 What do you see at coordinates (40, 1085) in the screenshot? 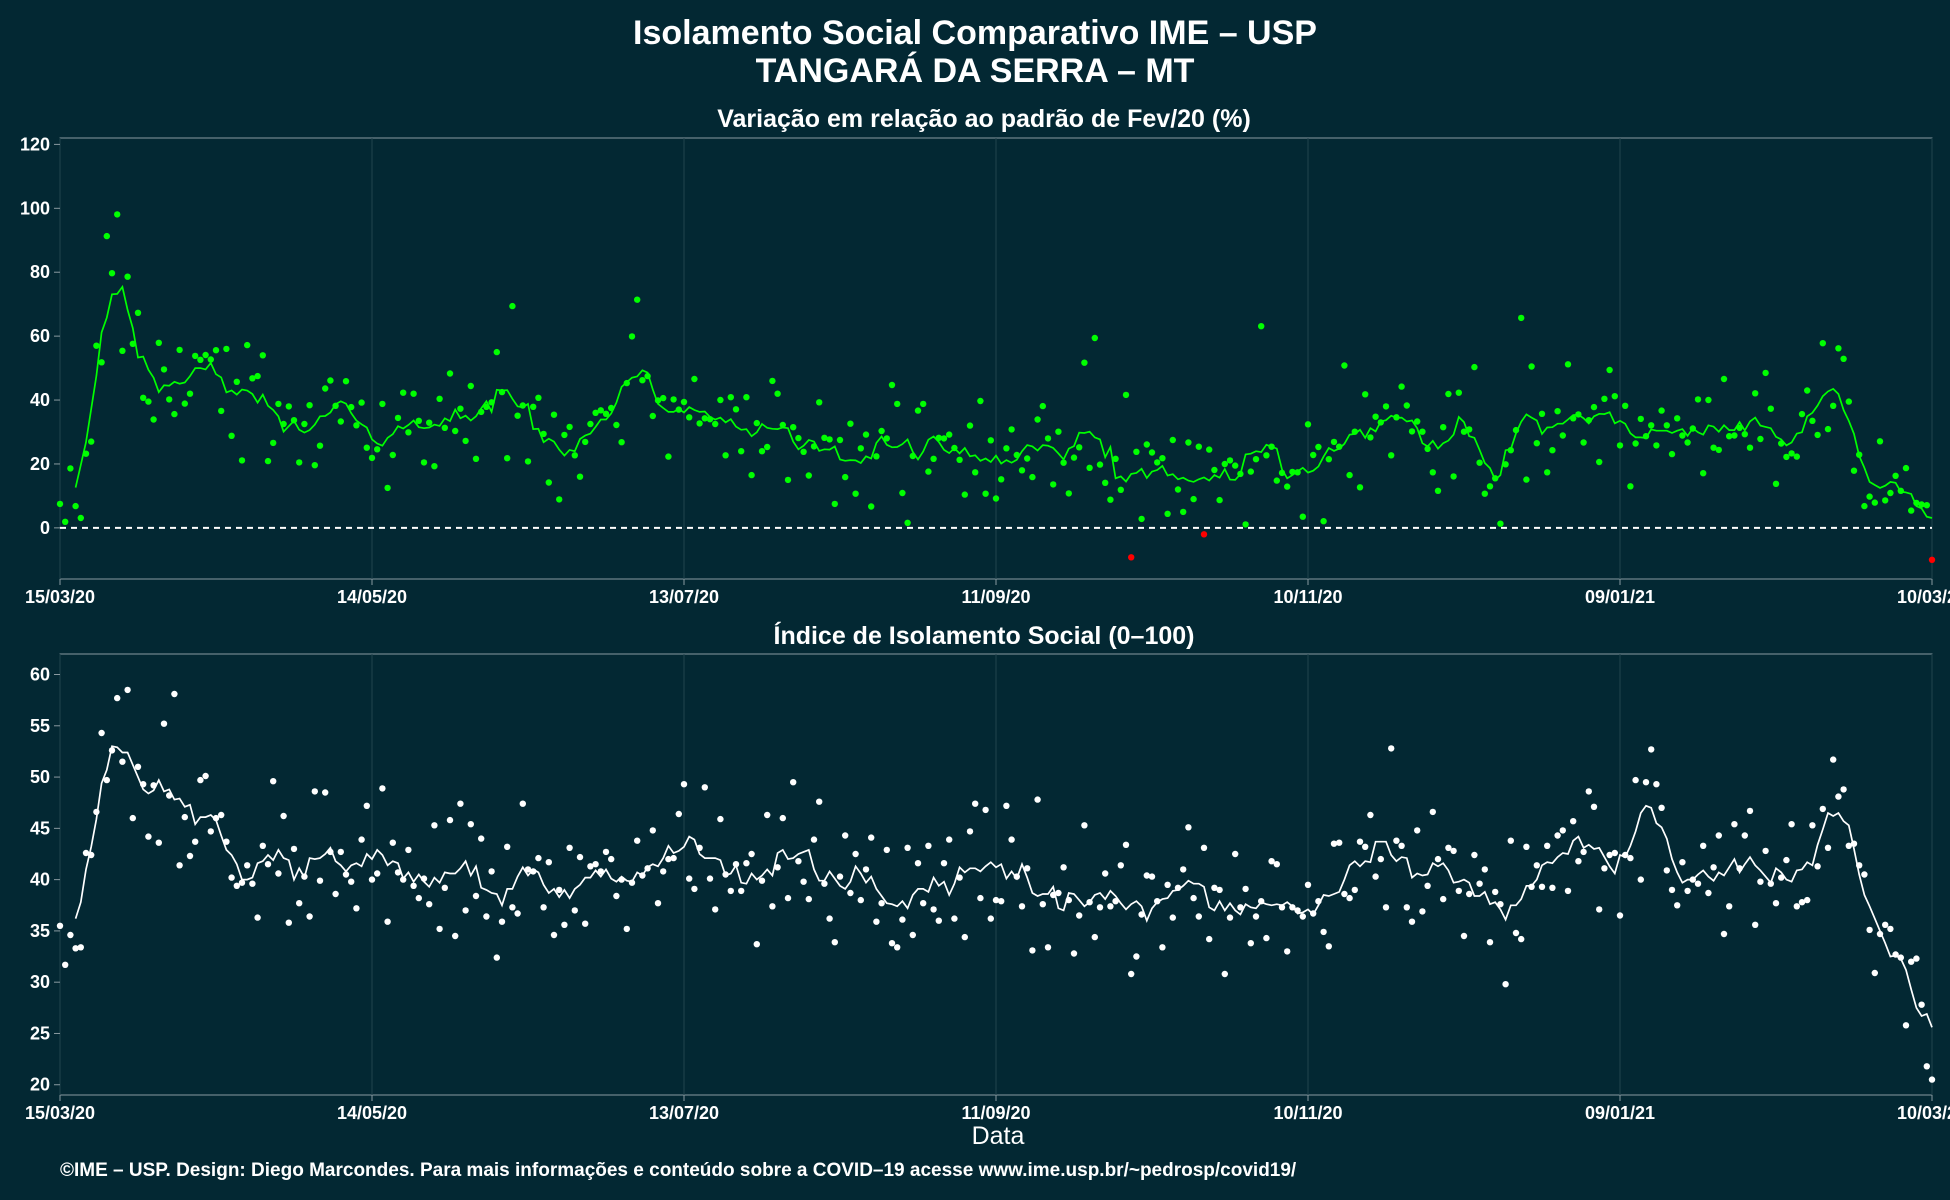
I see `y-tick-label: 20` at bounding box center [40, 1085].